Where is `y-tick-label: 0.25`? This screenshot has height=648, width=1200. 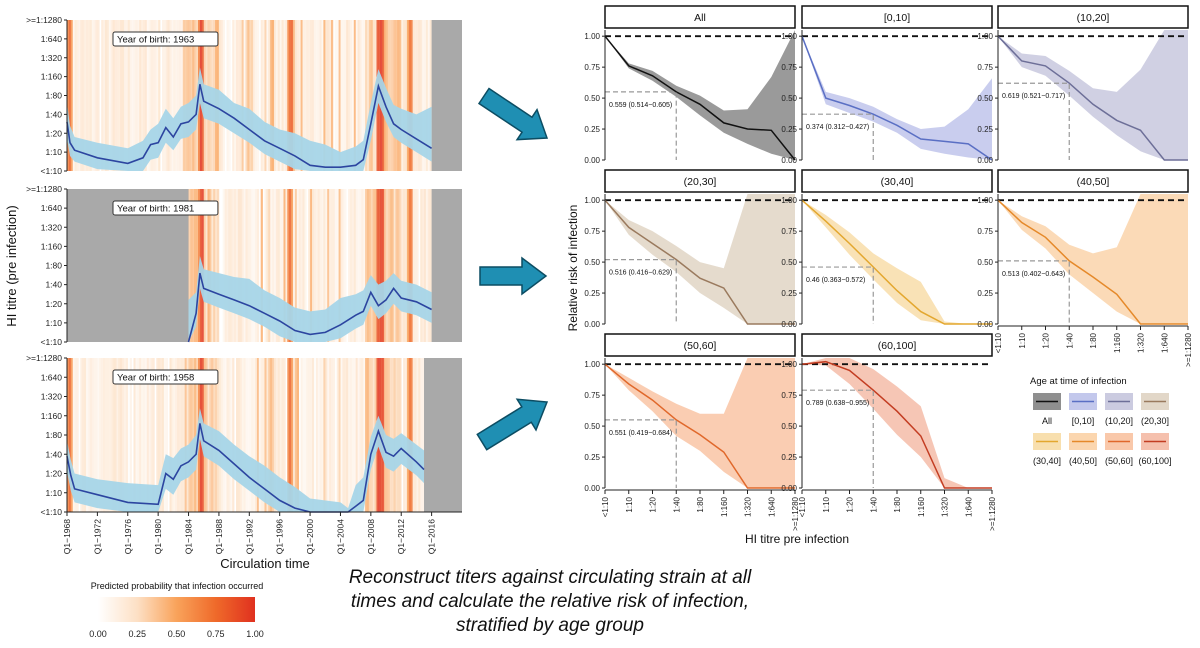 y-tick-label: 0.25 is located at coordinates (592, 457).